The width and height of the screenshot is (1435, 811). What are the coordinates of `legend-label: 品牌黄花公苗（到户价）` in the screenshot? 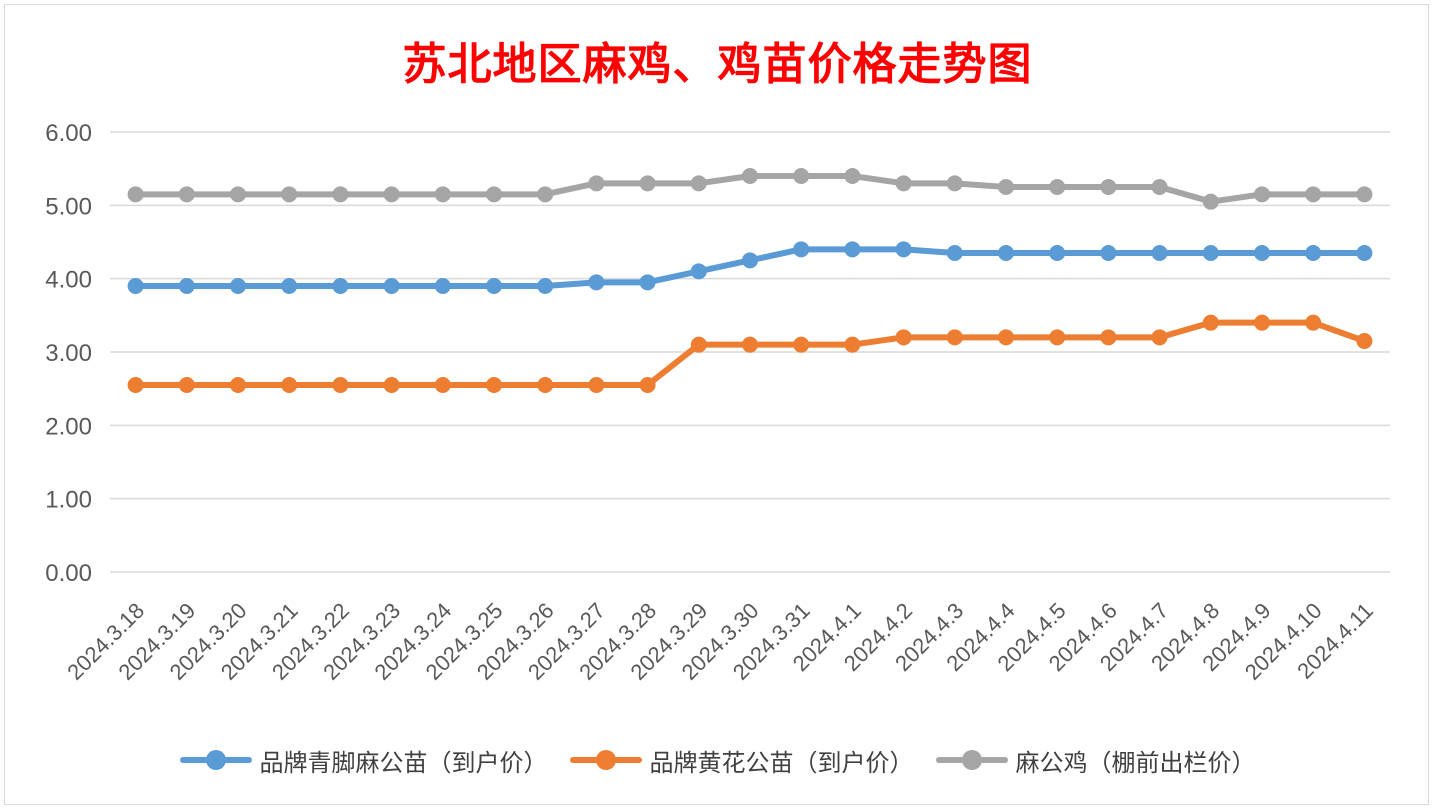 It's located at (781, 762).